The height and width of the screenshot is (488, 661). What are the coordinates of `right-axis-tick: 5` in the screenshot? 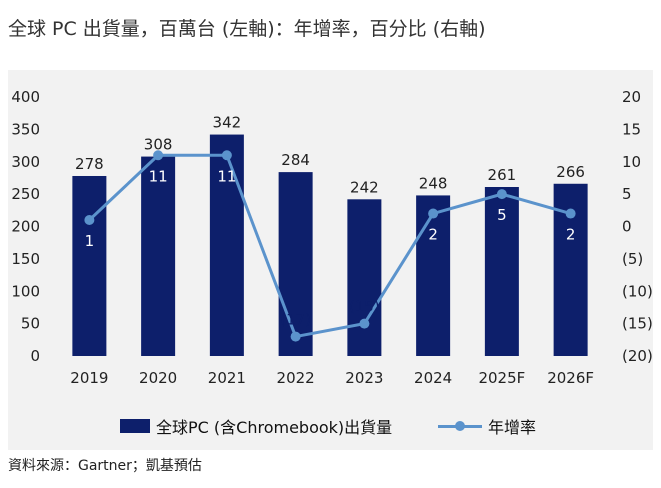 It's located at (627, 194).